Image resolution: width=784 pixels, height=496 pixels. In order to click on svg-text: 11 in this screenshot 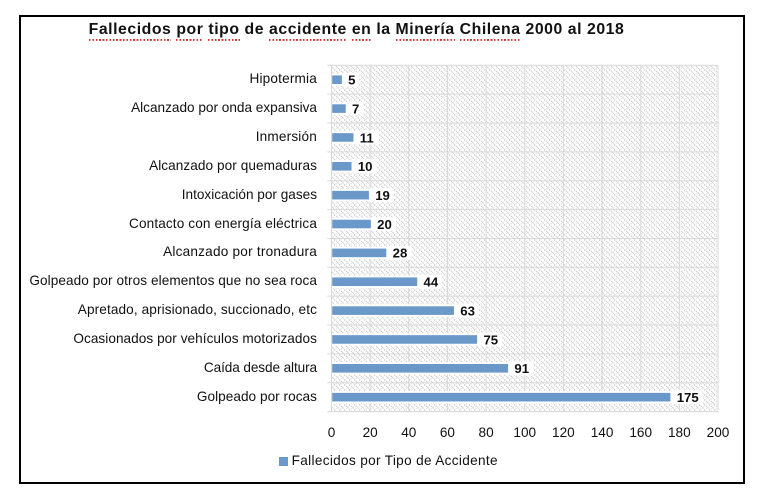, I will do `click(367, 137)`.